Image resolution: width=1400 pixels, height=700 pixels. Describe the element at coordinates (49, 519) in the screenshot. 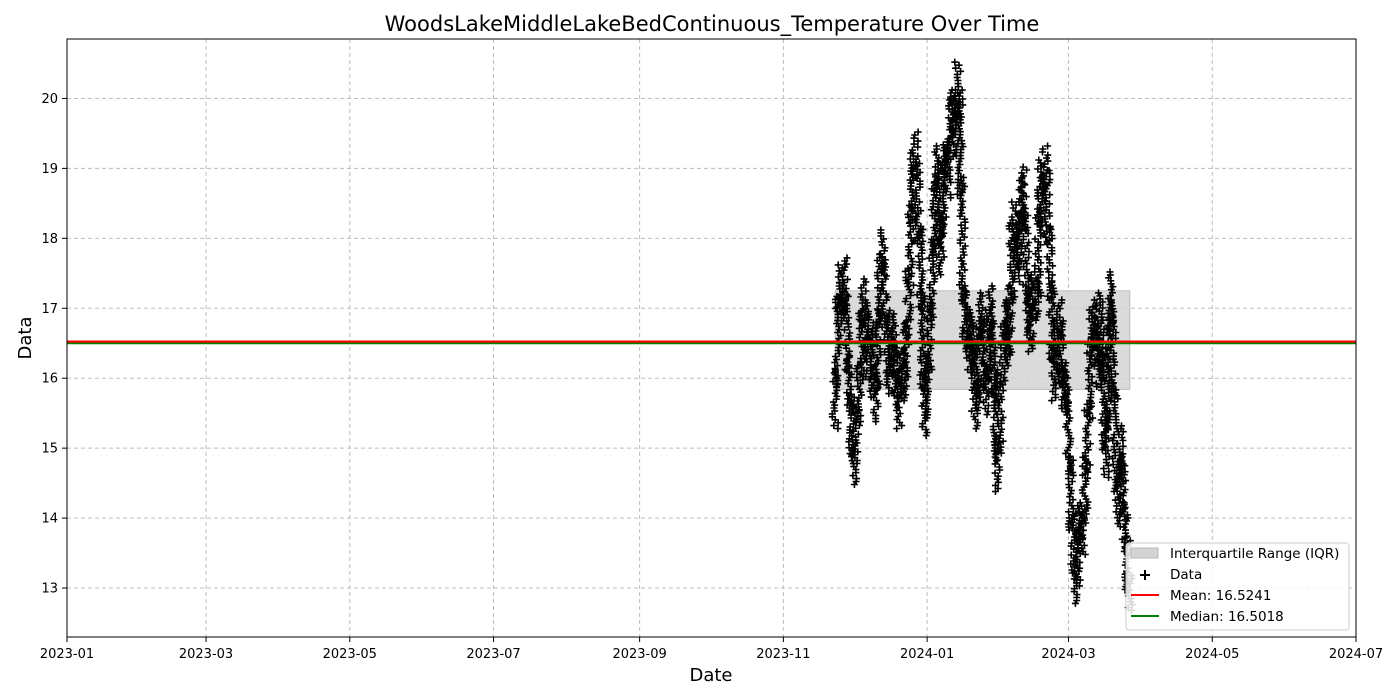

I see `y-tick-label: 14` at that location.